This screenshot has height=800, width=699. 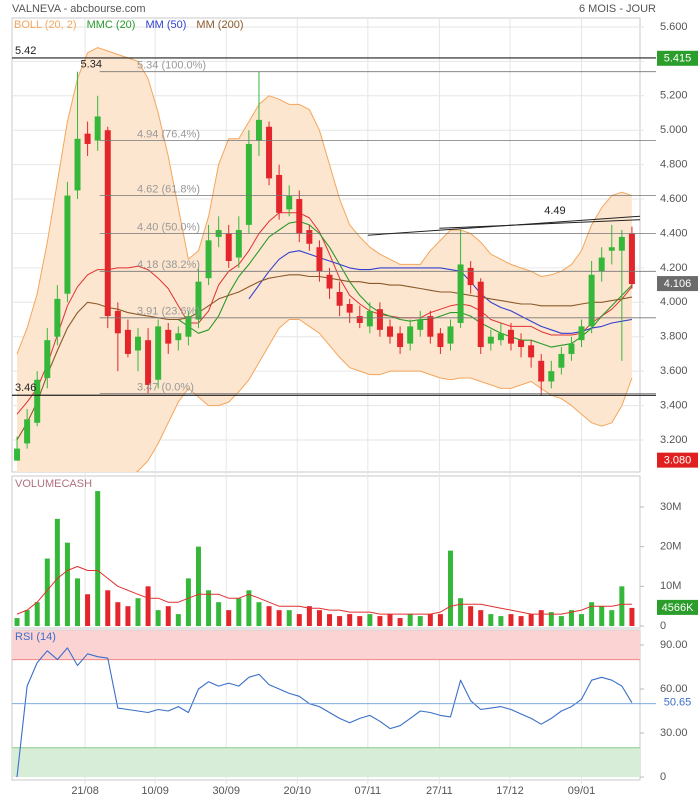 I want to click on fib-label: 4.62 (61.8%), so click(x=168, y=190).